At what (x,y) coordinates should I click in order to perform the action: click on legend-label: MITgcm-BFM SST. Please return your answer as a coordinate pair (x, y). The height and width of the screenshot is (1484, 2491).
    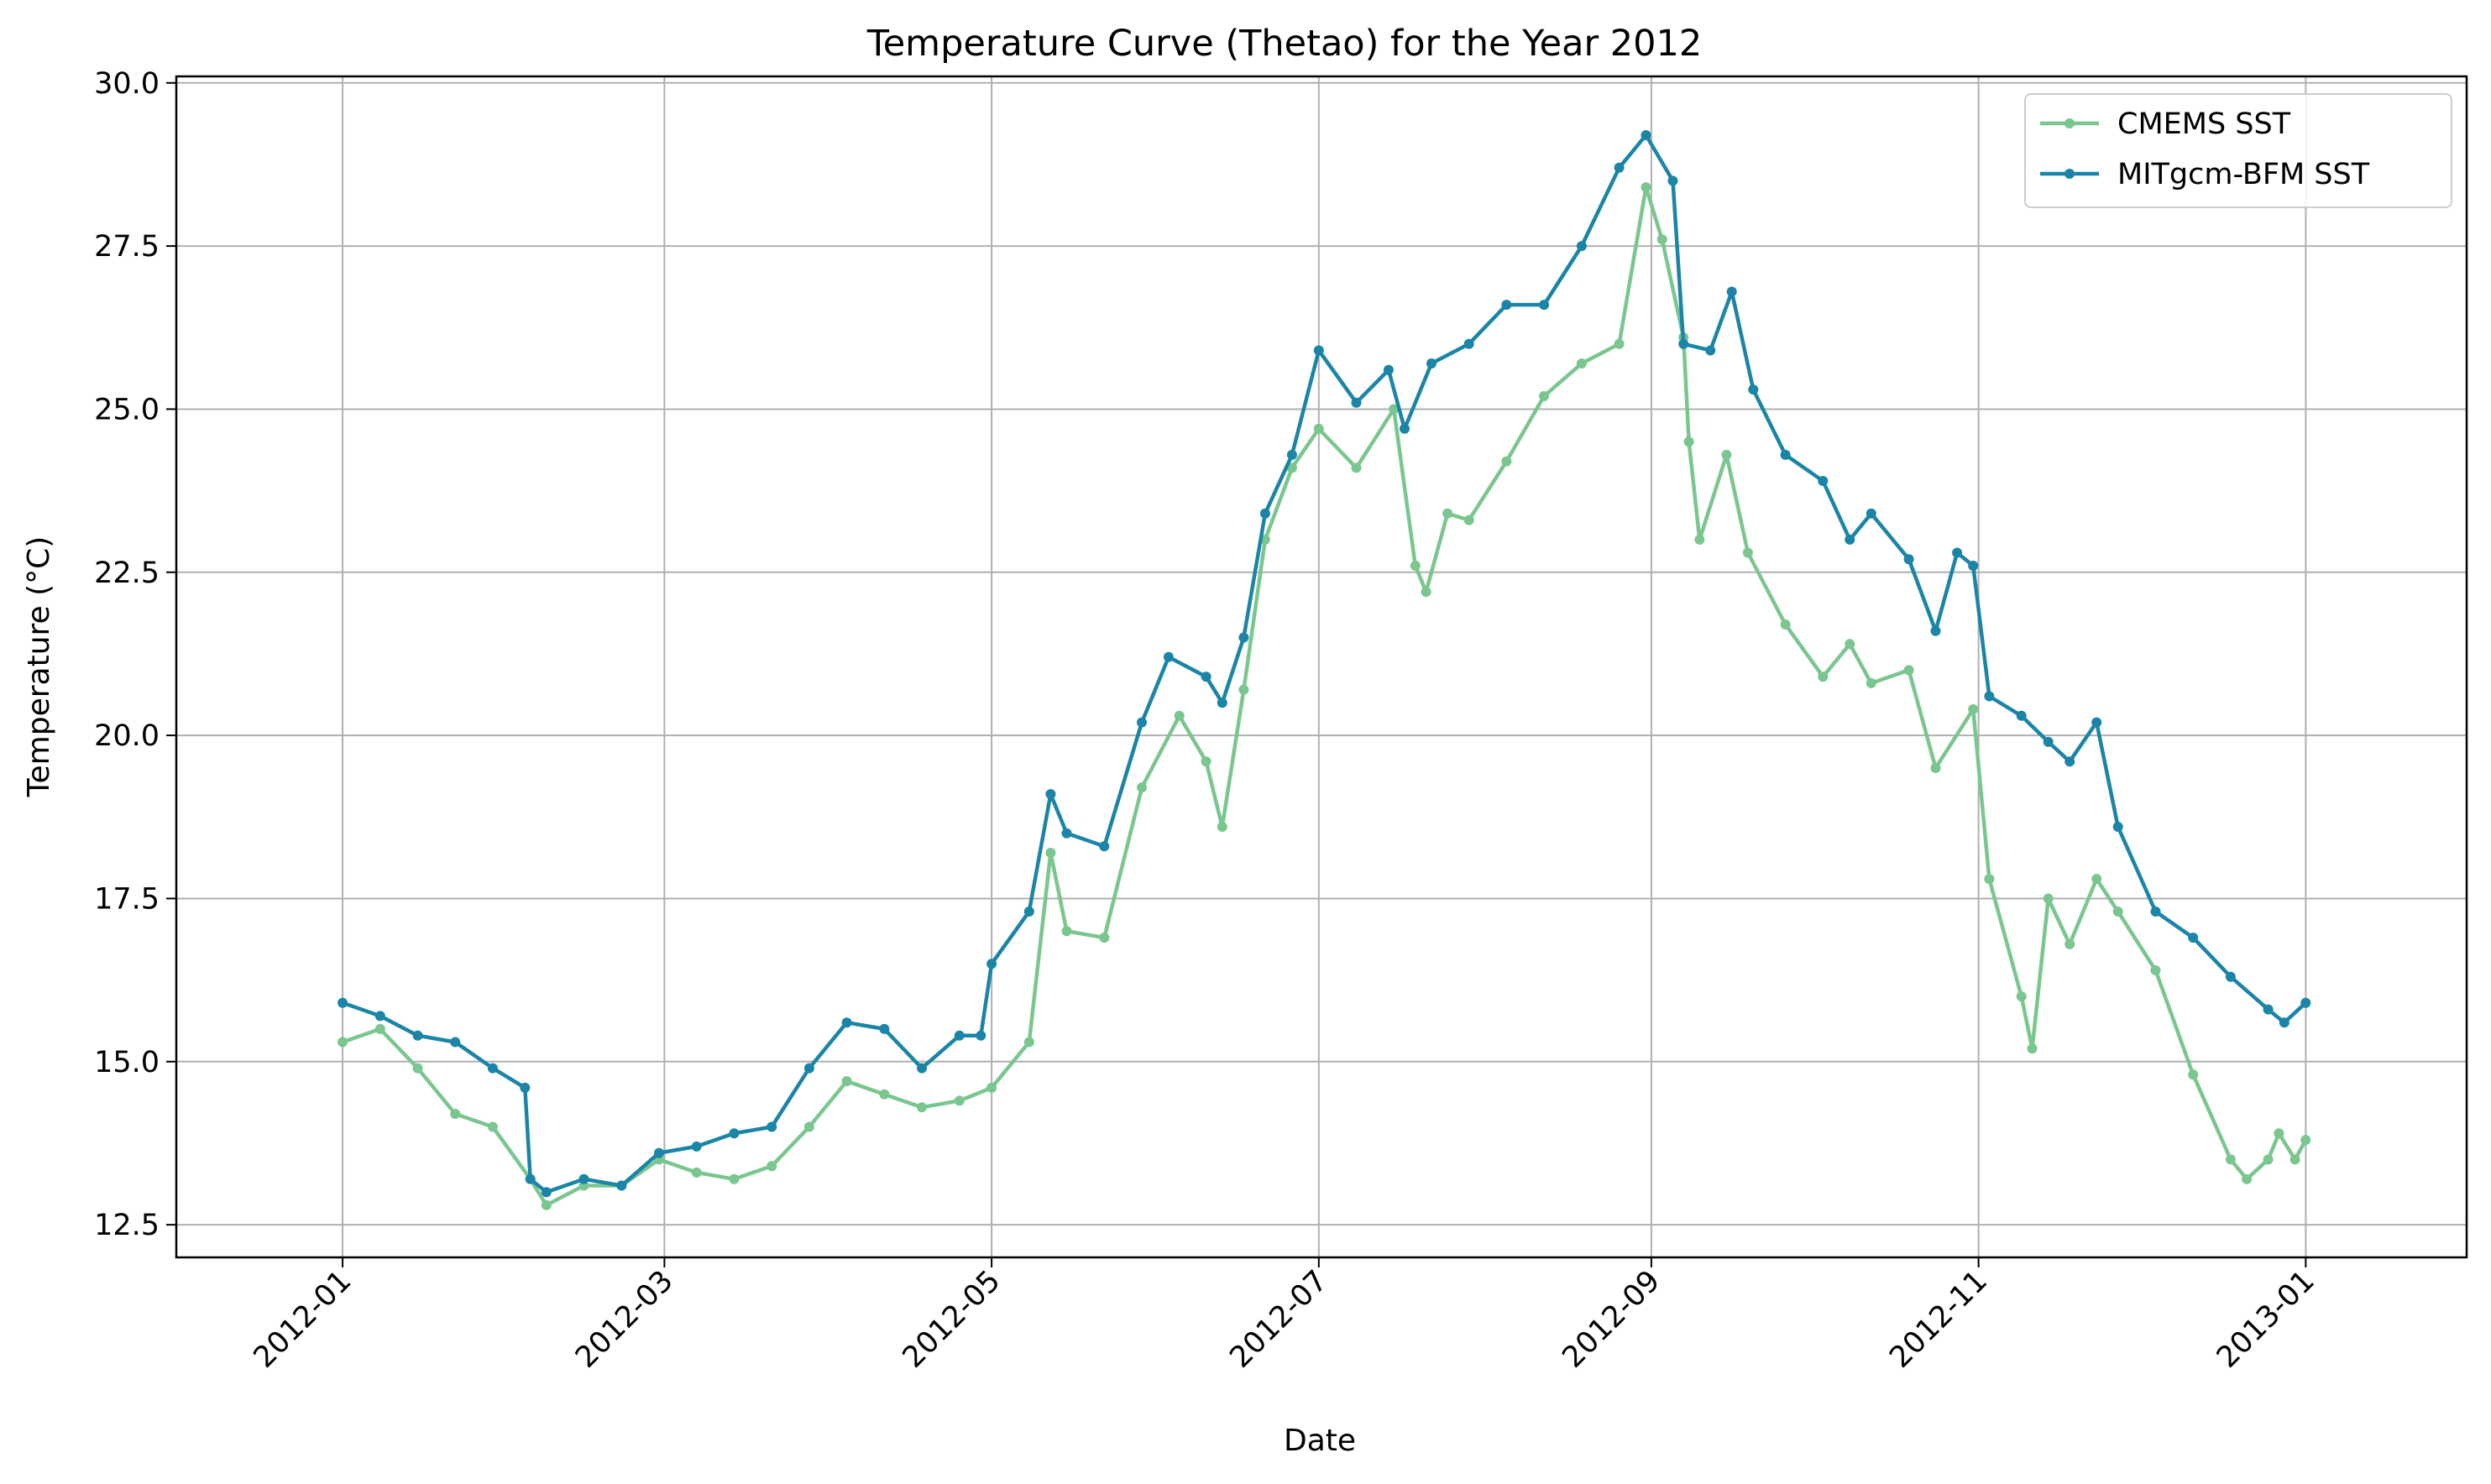
    Looking at the image, I should click on (2244, 174).